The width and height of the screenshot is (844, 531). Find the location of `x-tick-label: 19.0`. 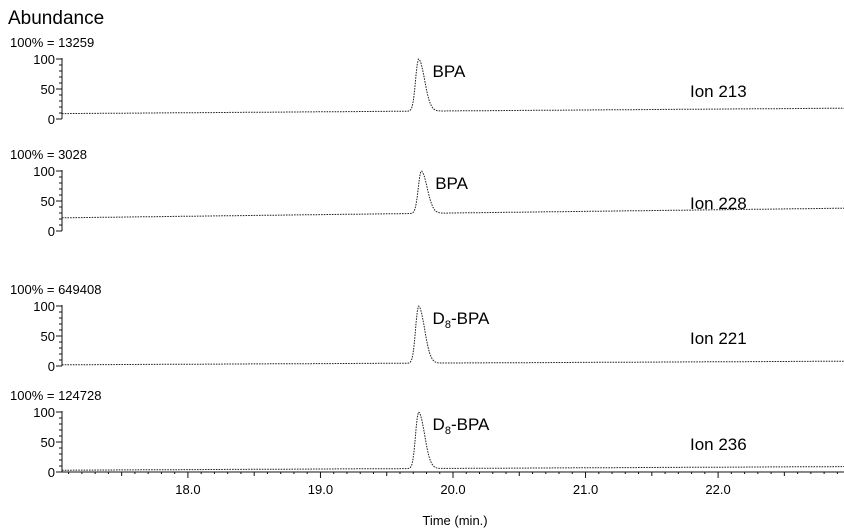

x-tick-label: 19.0 is located at coordinates (320, 489).